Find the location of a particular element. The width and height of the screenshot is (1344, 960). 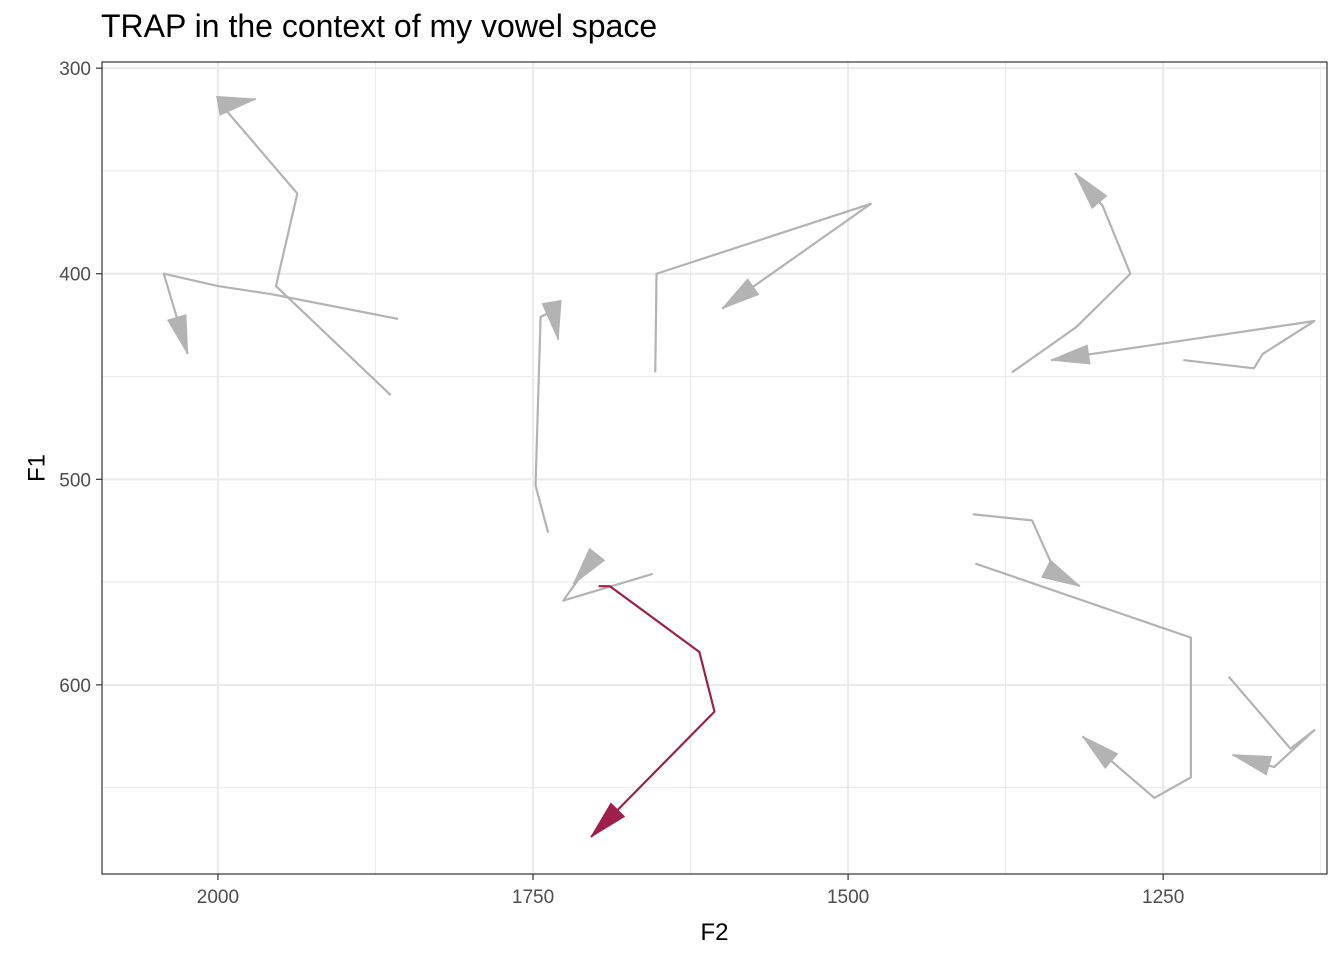

x-axis: 2000 1750 1500 1250 is located at coordinates (690, 891).